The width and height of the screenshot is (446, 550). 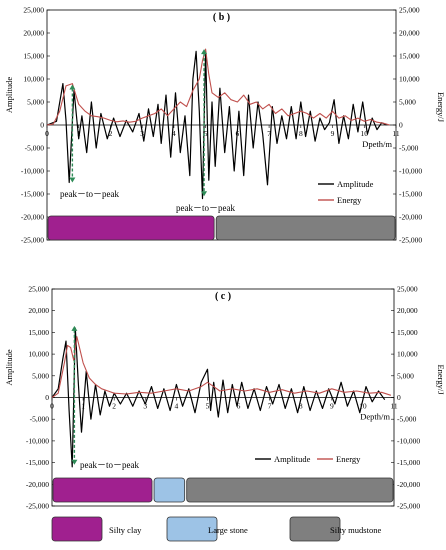 What do you see at coordinates (192, 529) in the screenshot?
I see `strata-legend-swatch-large-stone` at bounding box center [192, 529].